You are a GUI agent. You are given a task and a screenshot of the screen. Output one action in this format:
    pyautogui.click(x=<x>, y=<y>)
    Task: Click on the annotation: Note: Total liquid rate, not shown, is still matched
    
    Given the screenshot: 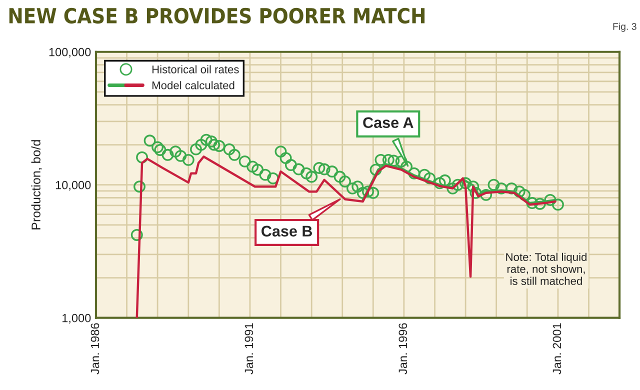 What is the action you would take?
    pyautogui.click(x=546, y=268)
    